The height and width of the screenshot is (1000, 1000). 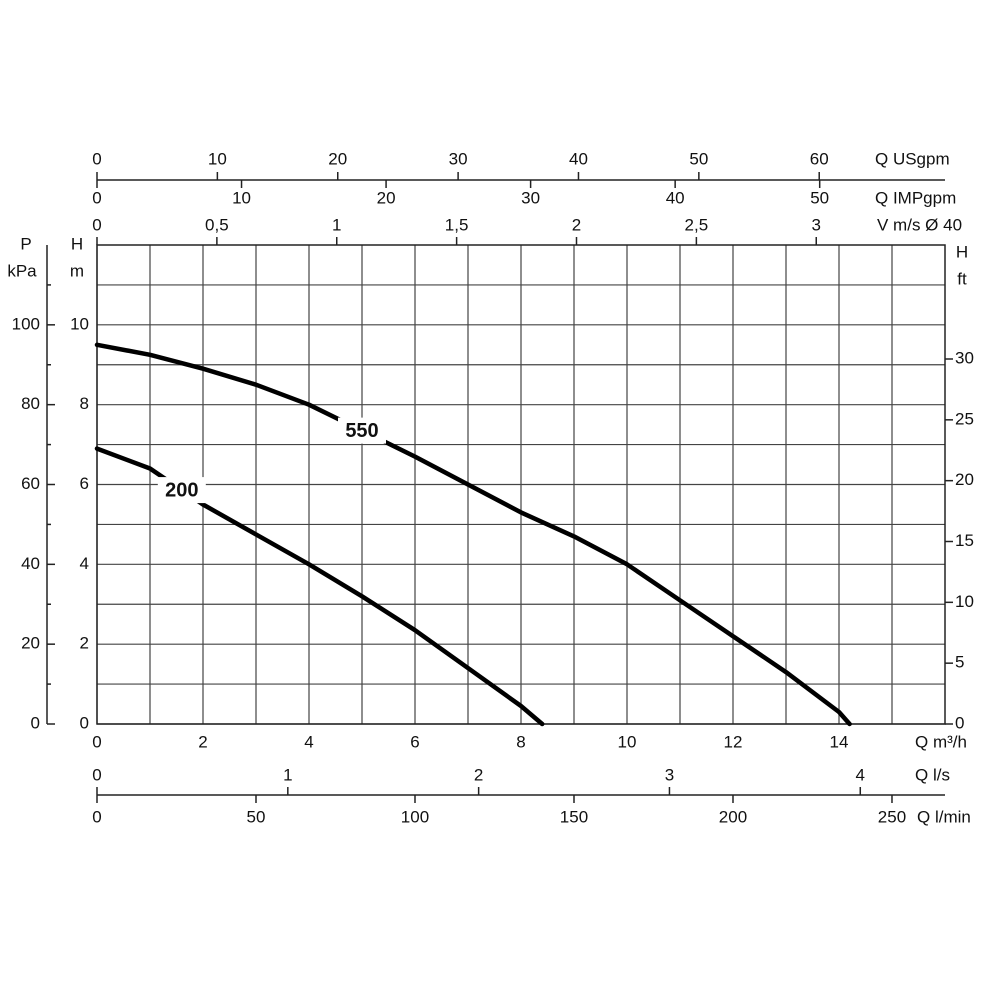 What do you see at coordinates (627, 741) in the screenshot?
I see `x-tick-label: 10` at bounding box center [627, 741].